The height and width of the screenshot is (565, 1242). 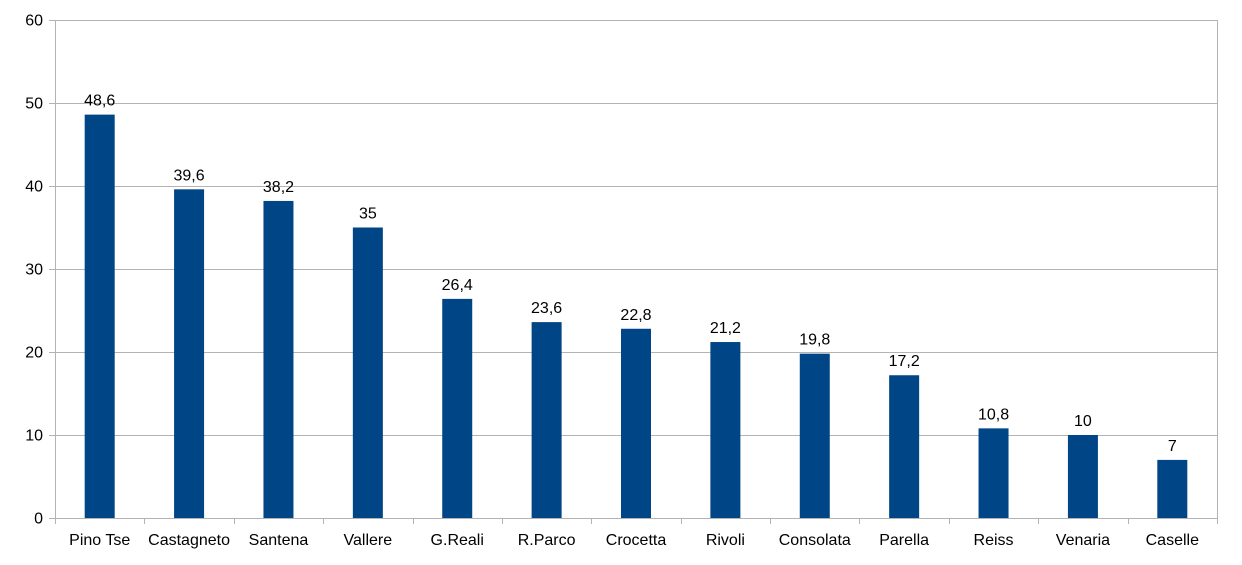 What do you see at coordinates (34, 353) in the screenshot?
I see `y-tick-label: 20` at bounding box center [34, 353].